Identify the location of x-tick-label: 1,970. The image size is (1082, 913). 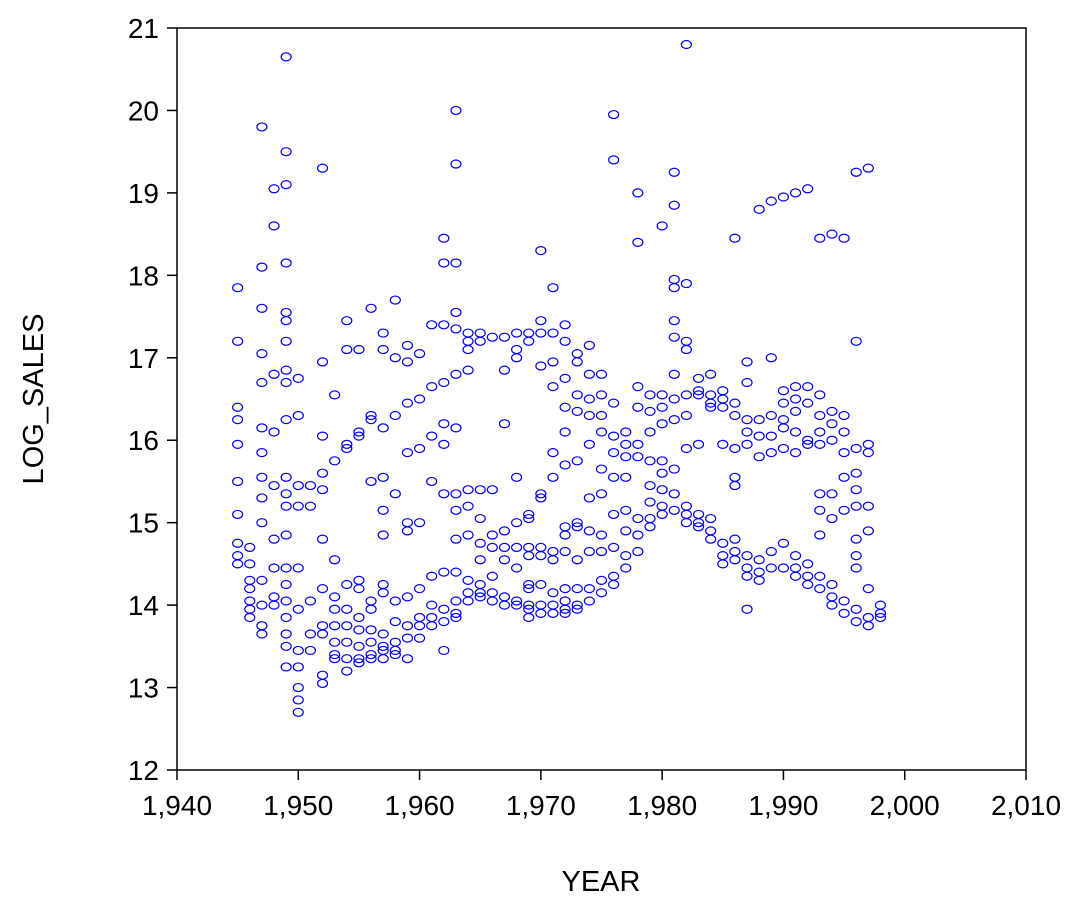
(541, 805).